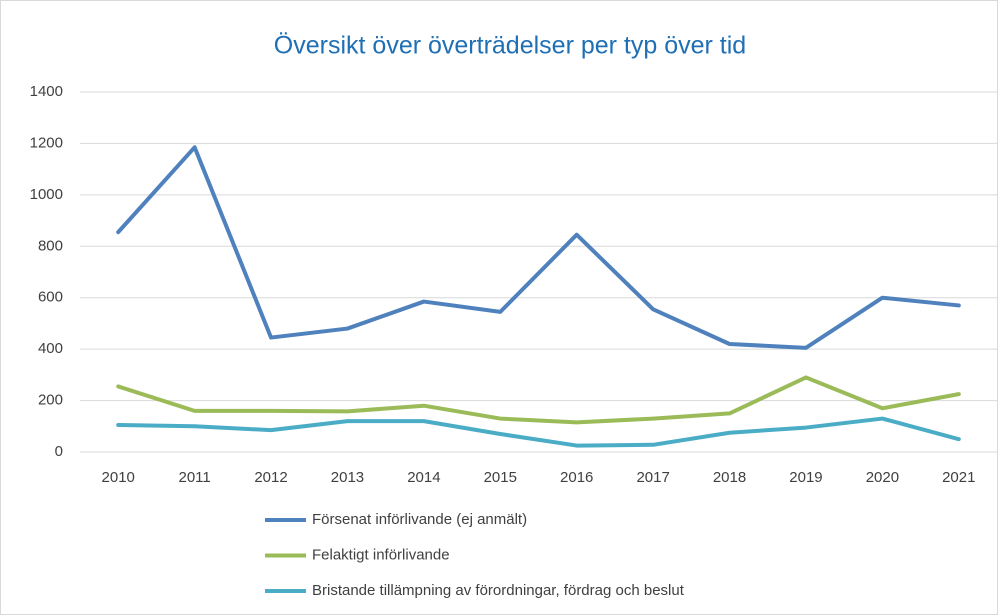 Image resolution: width=998 pixels, height=615 pixels. Describe the element at coordinates (423, 477) in the screenshot. I see `x-tick-label: 2014` at that location.